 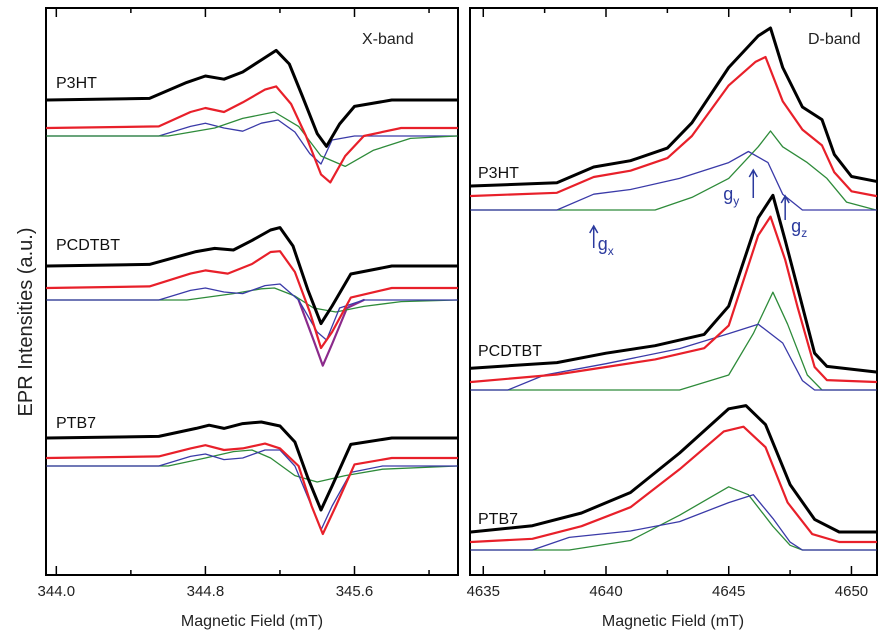 What do you see at coordinates (57, 591) in the screenshot?
I see `x-band-tick-label: 344.0` at bounding box center [57, 591].